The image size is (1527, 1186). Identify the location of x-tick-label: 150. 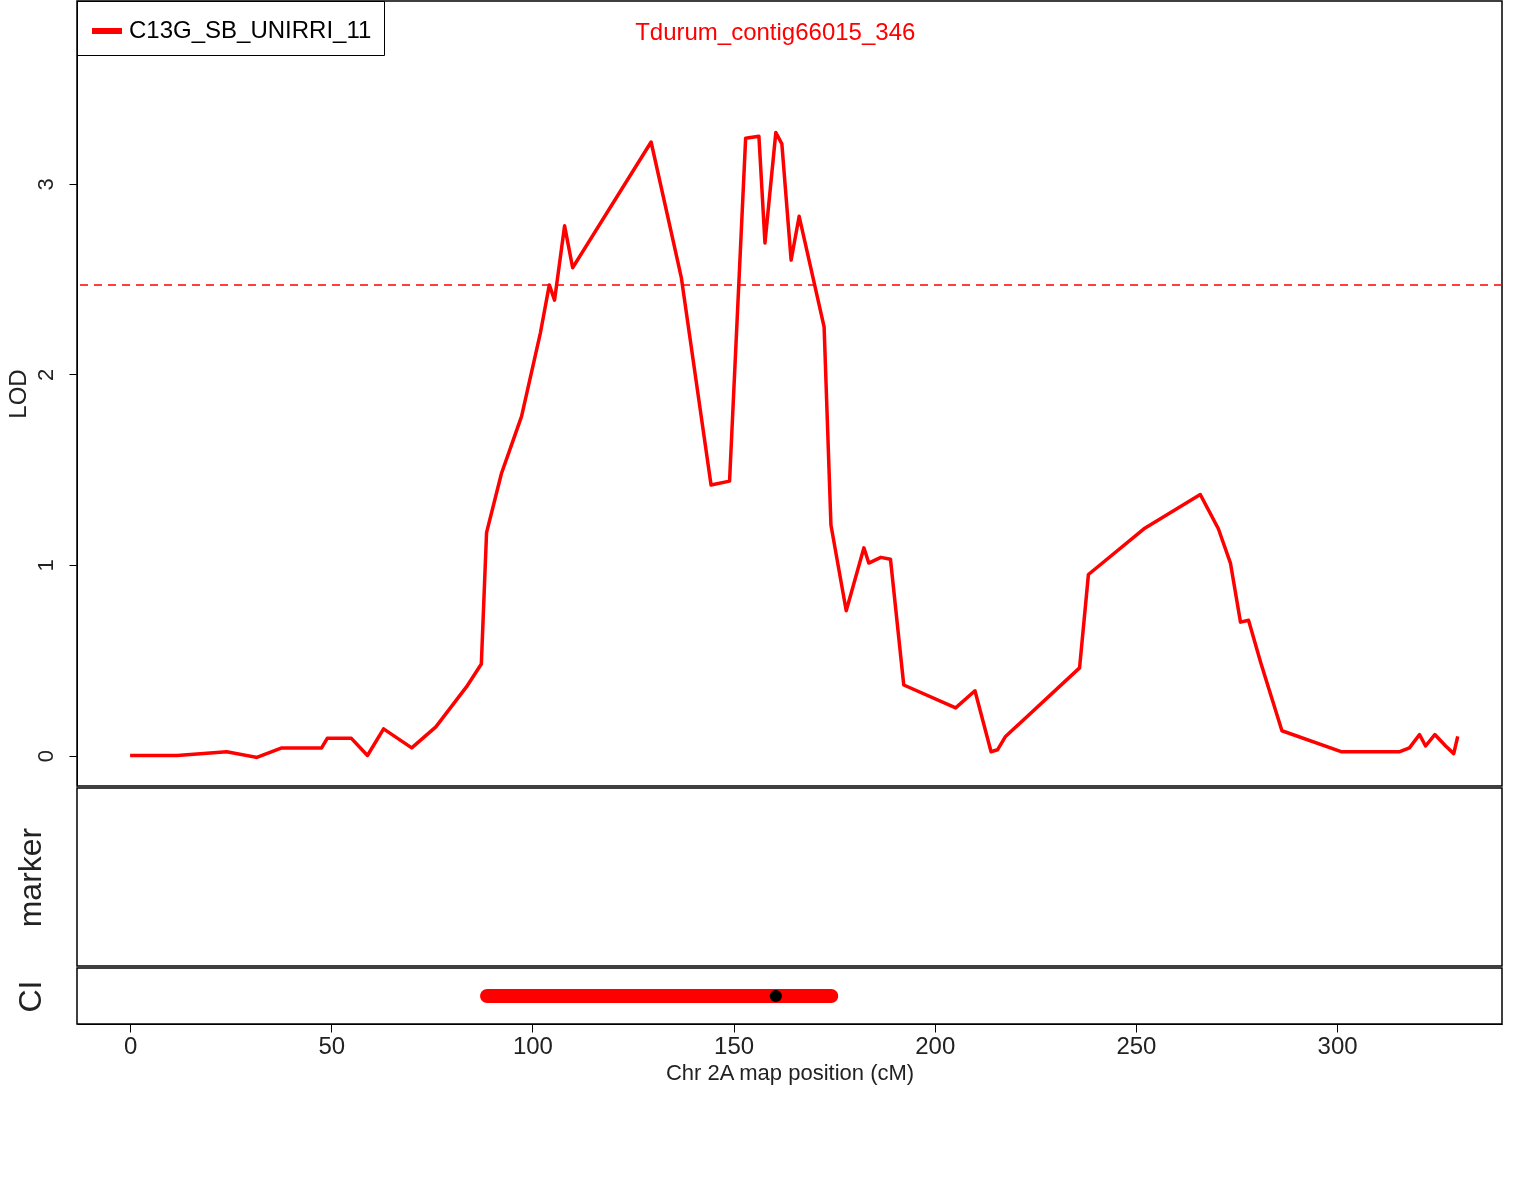
(734, 1045).